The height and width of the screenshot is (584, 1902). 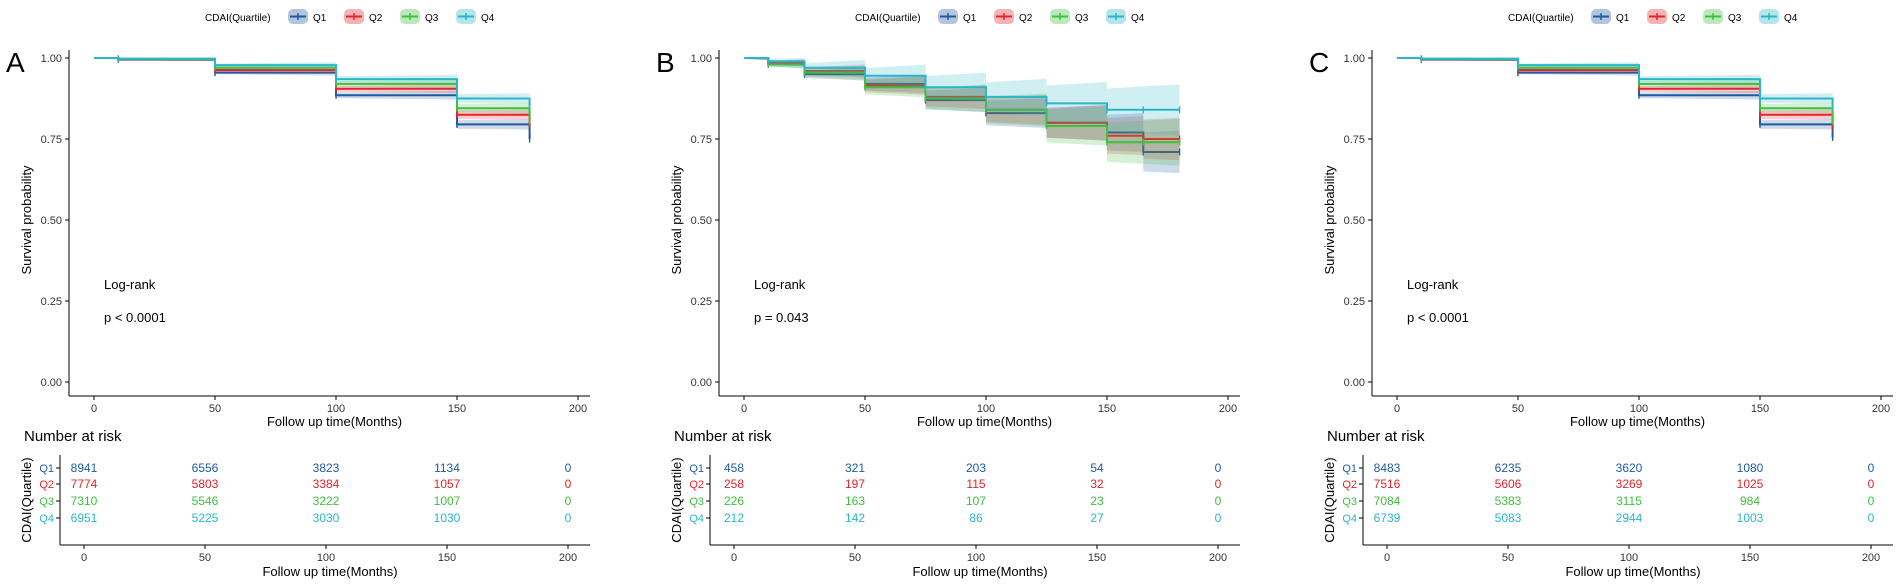 I want to click on risk-cell: 5803, so click(x=205, y=484).